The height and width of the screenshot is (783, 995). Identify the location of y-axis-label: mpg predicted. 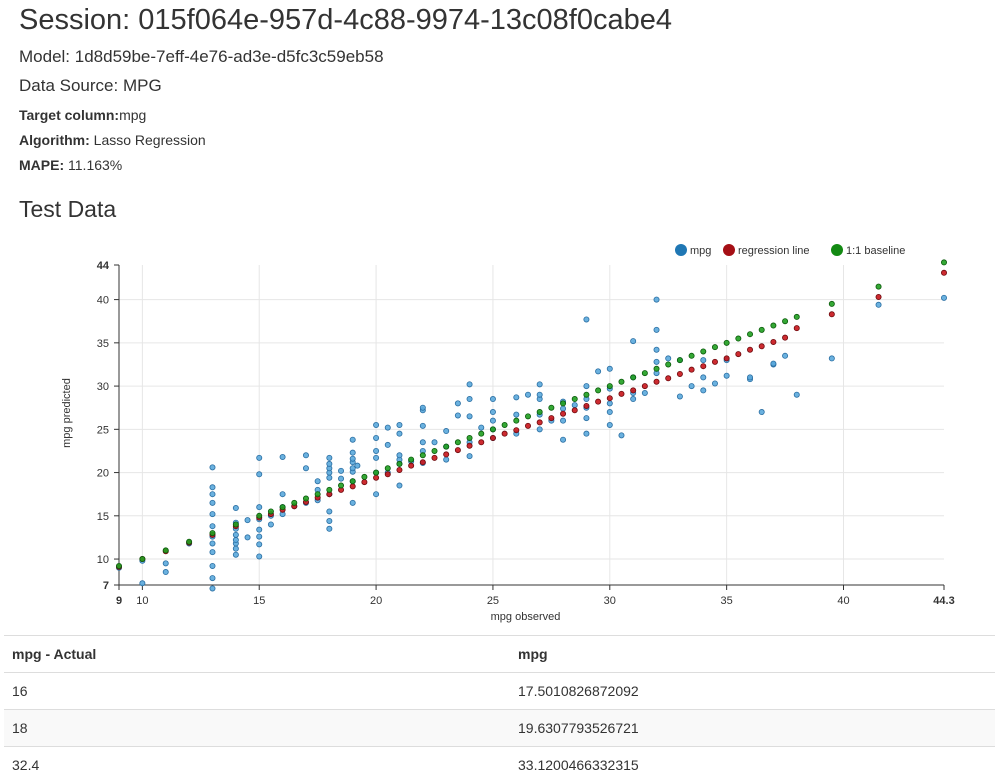
(67, 413).